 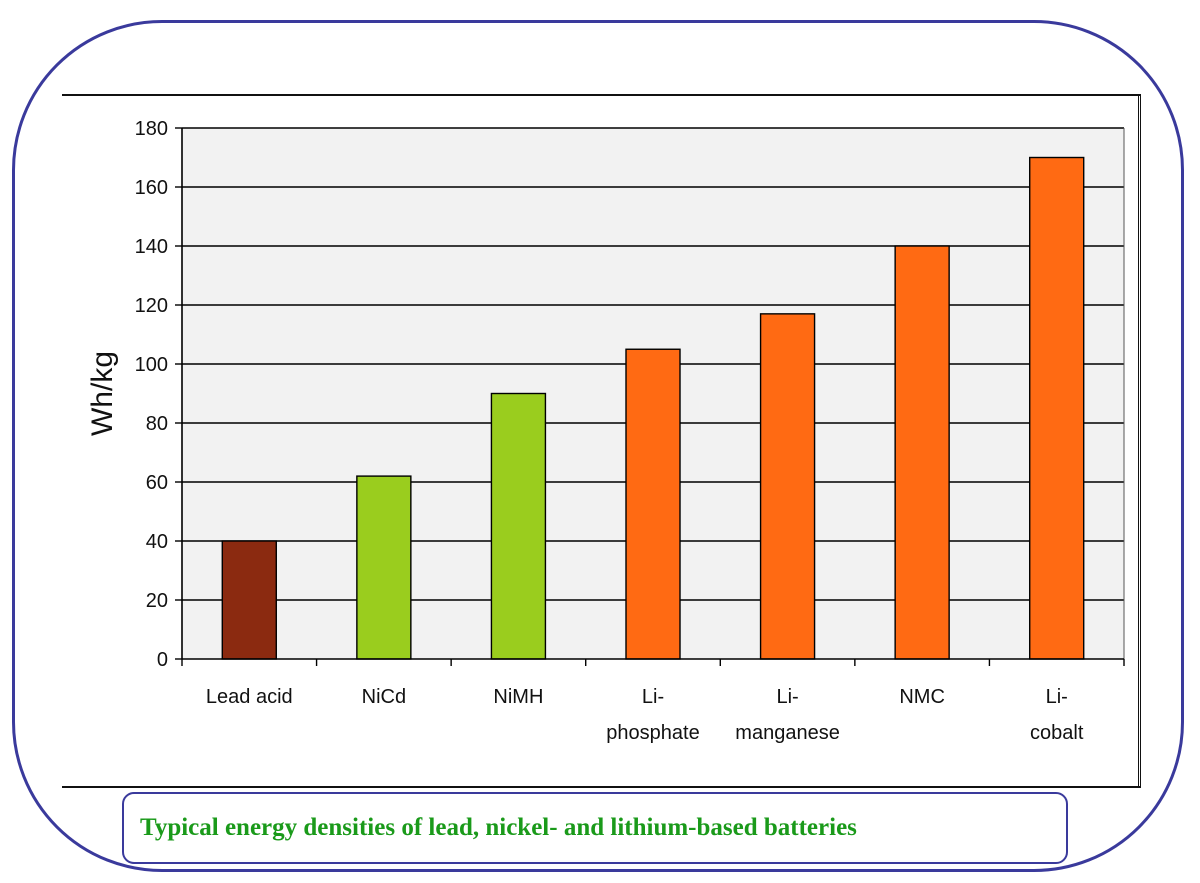 I want to click on x-tick-label: NiMH, so click(x=518, y=697).